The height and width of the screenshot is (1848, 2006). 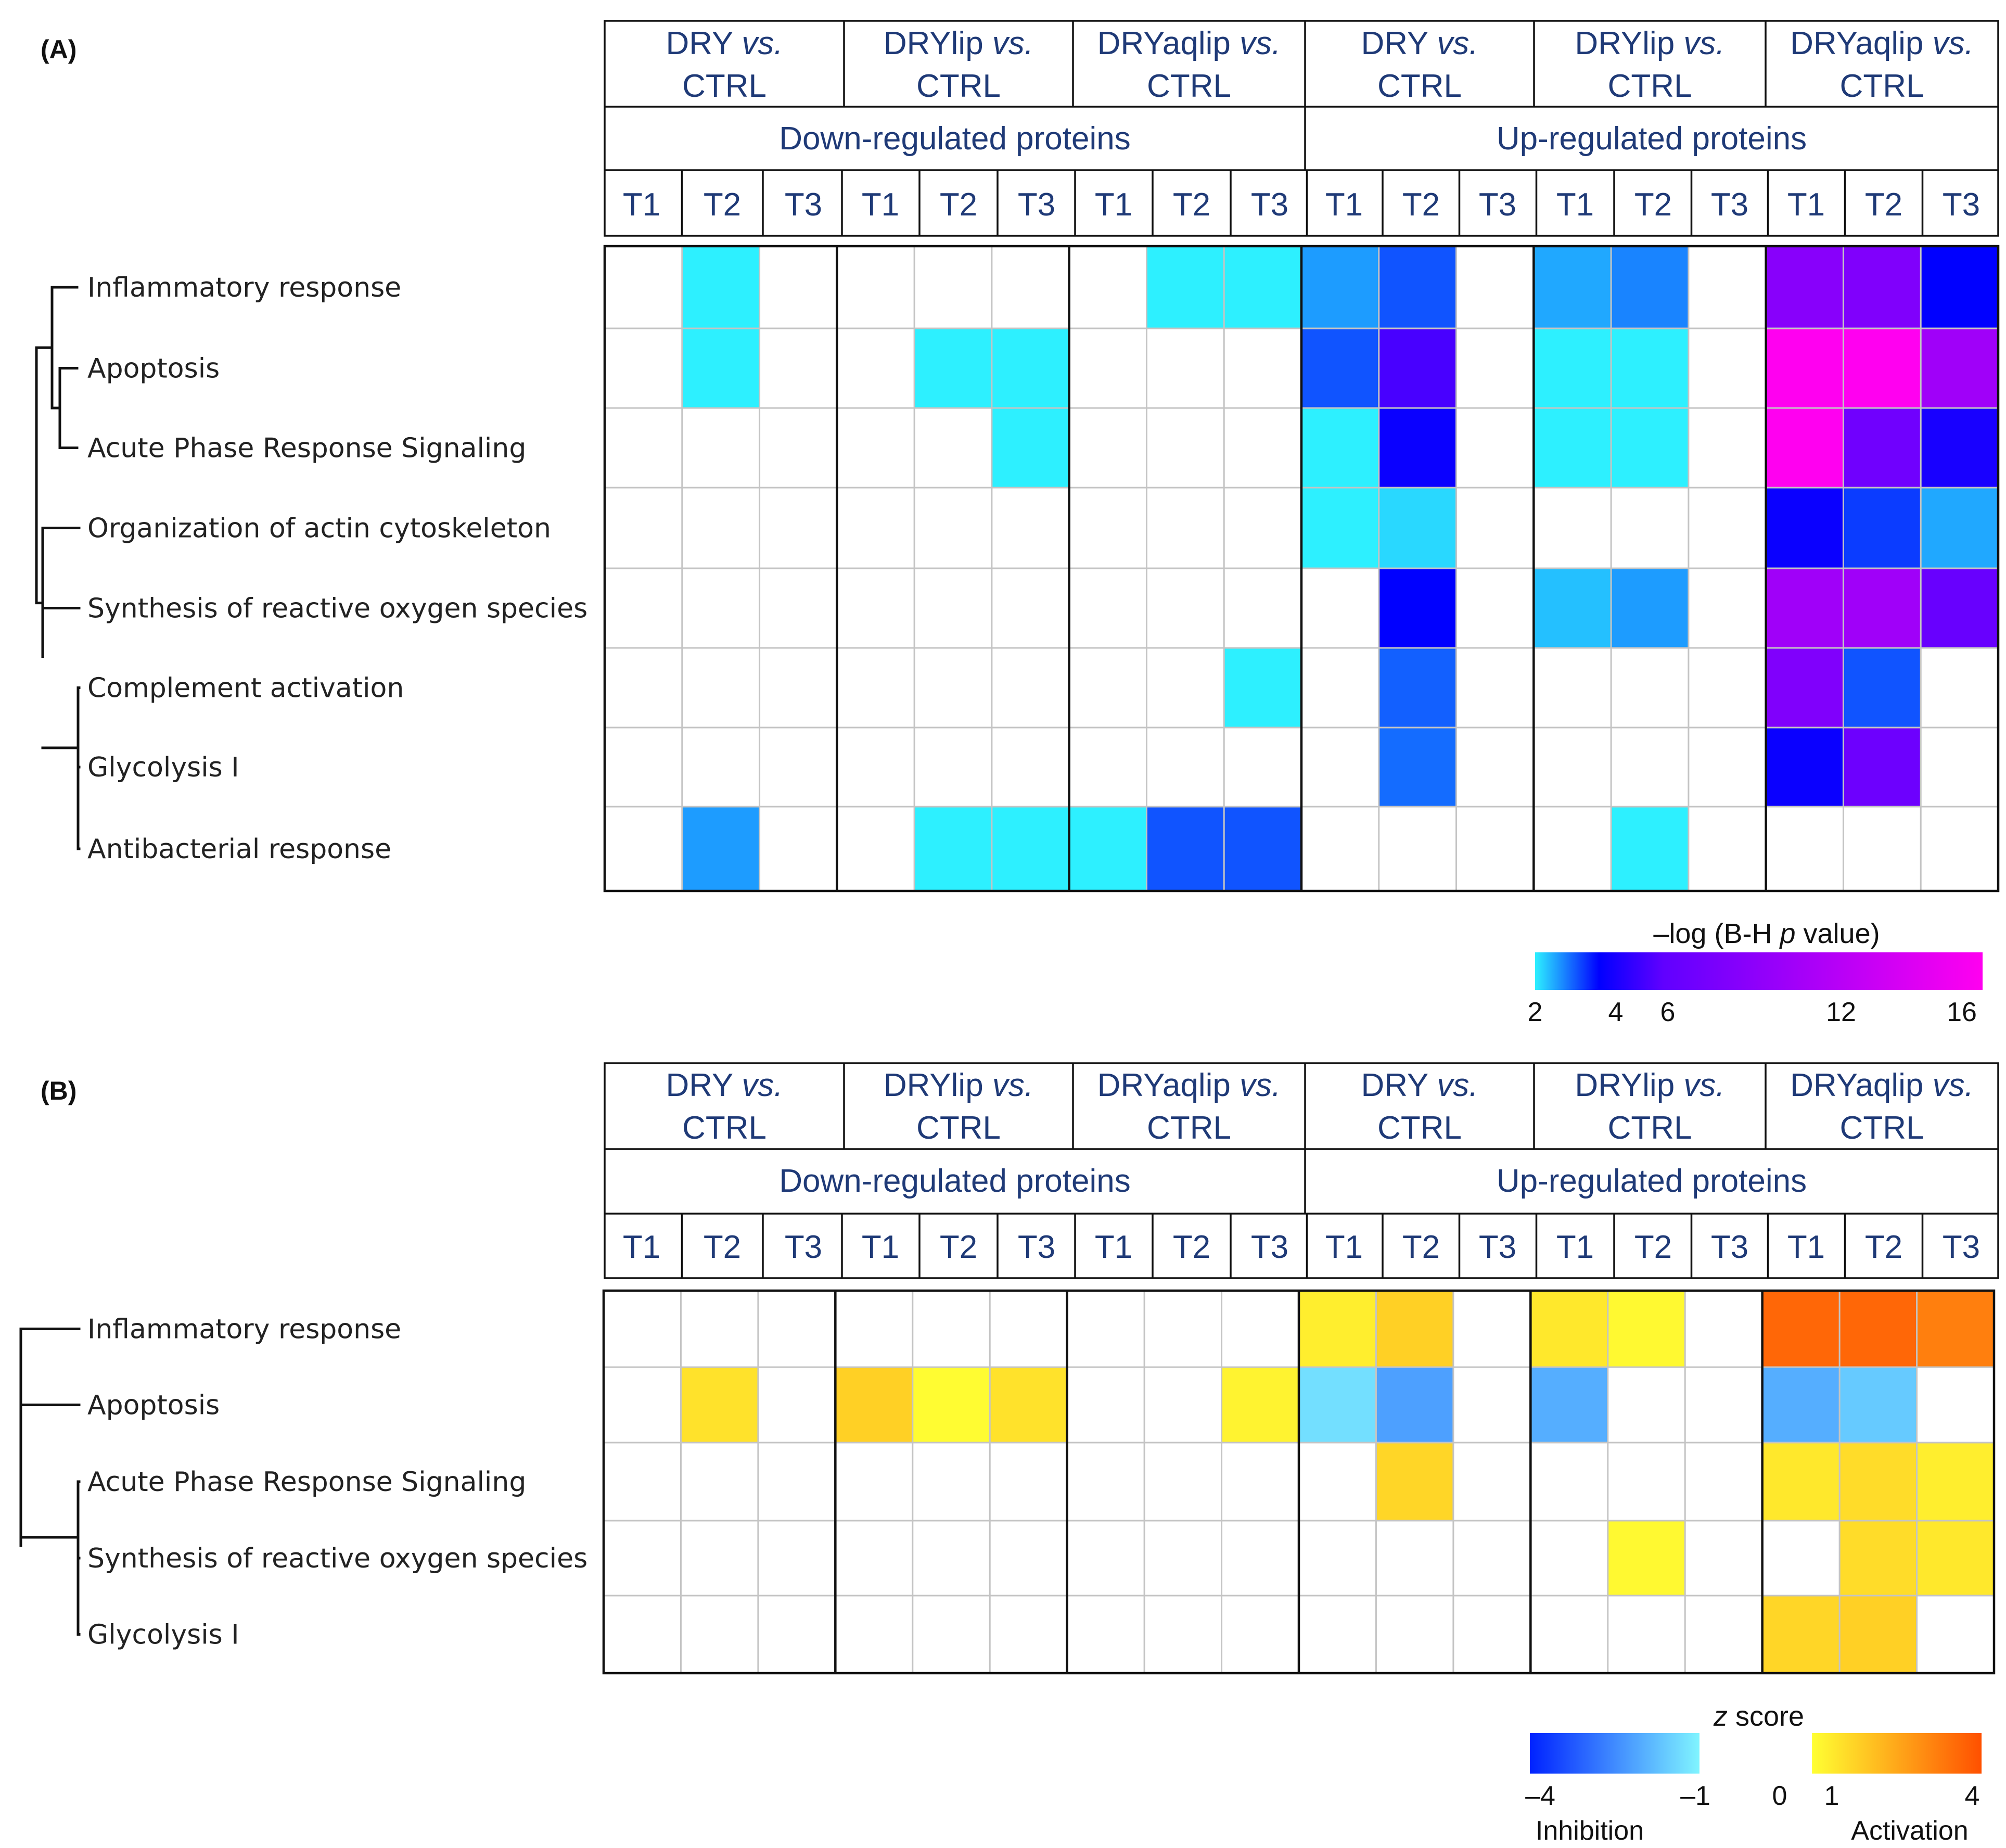 What do you see at coordinates (1910, 1831) in the screenshot?
I see `colorbar-end-label-activation: Activation` at bounding box center [1910, 1831].